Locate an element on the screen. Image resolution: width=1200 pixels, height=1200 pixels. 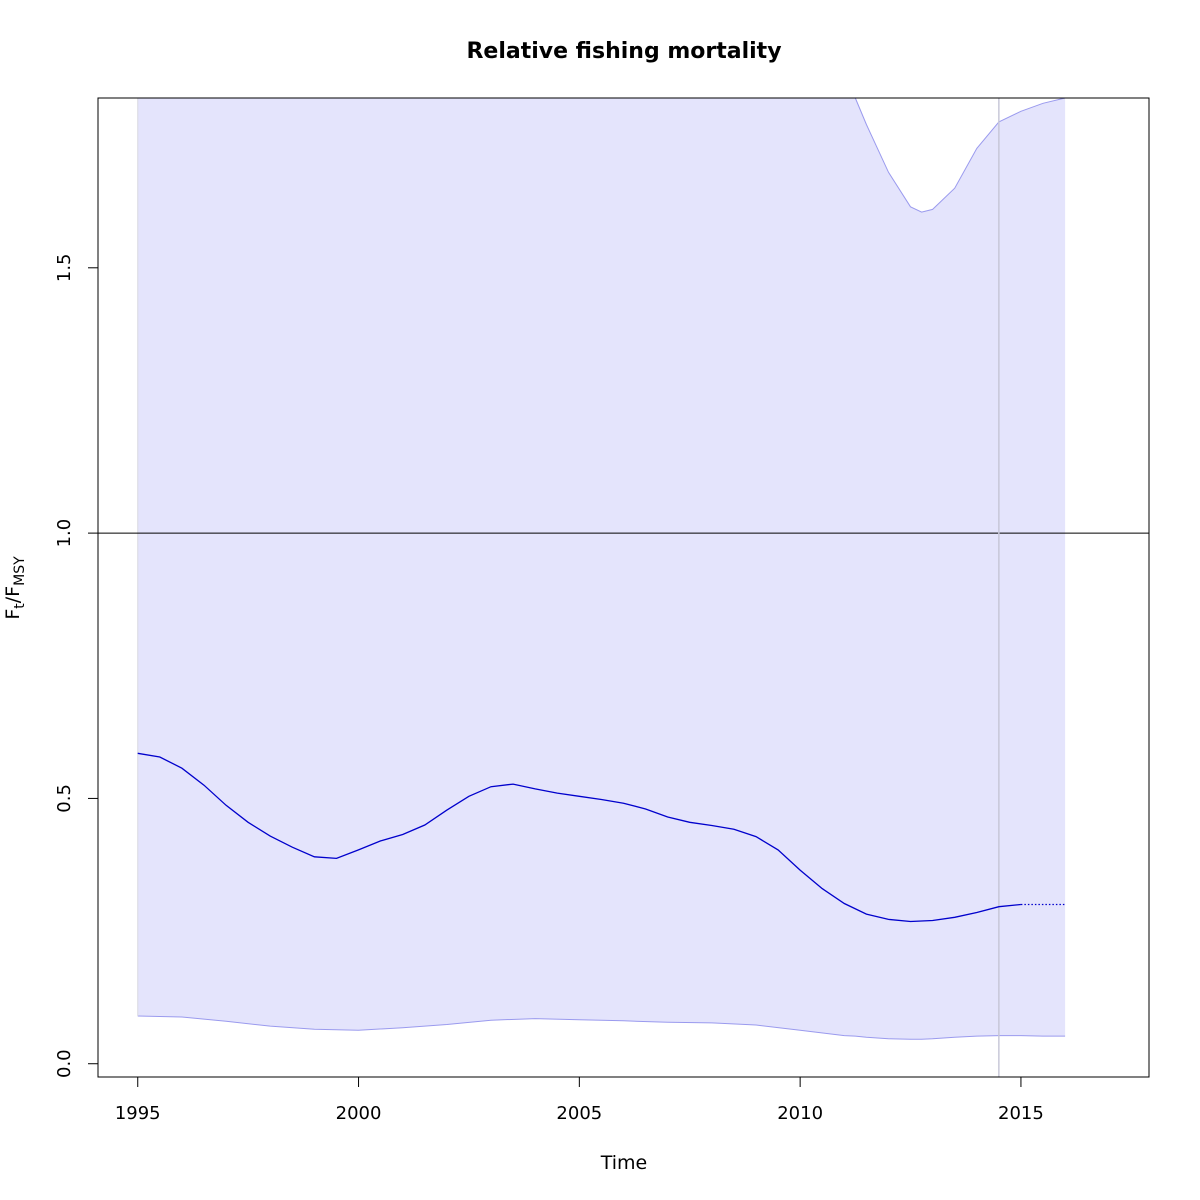
y-axis-title-msy-sub: MSY is located at coordinates (20, 571).